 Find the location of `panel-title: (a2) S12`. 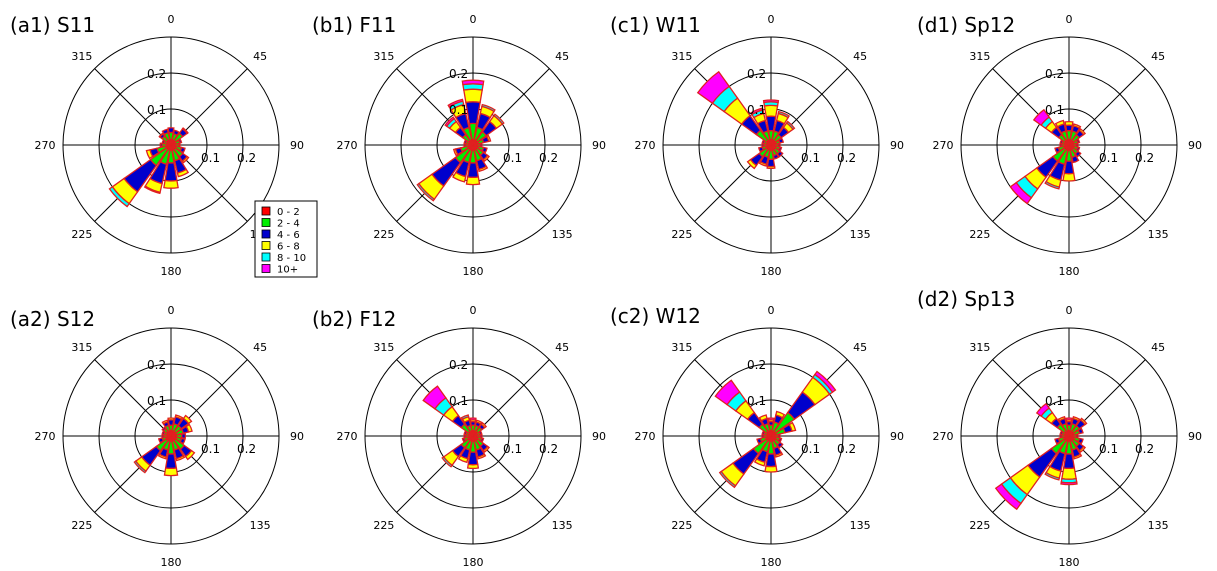

panel-title: (a2) S12 is located at coordinates (52, 319).